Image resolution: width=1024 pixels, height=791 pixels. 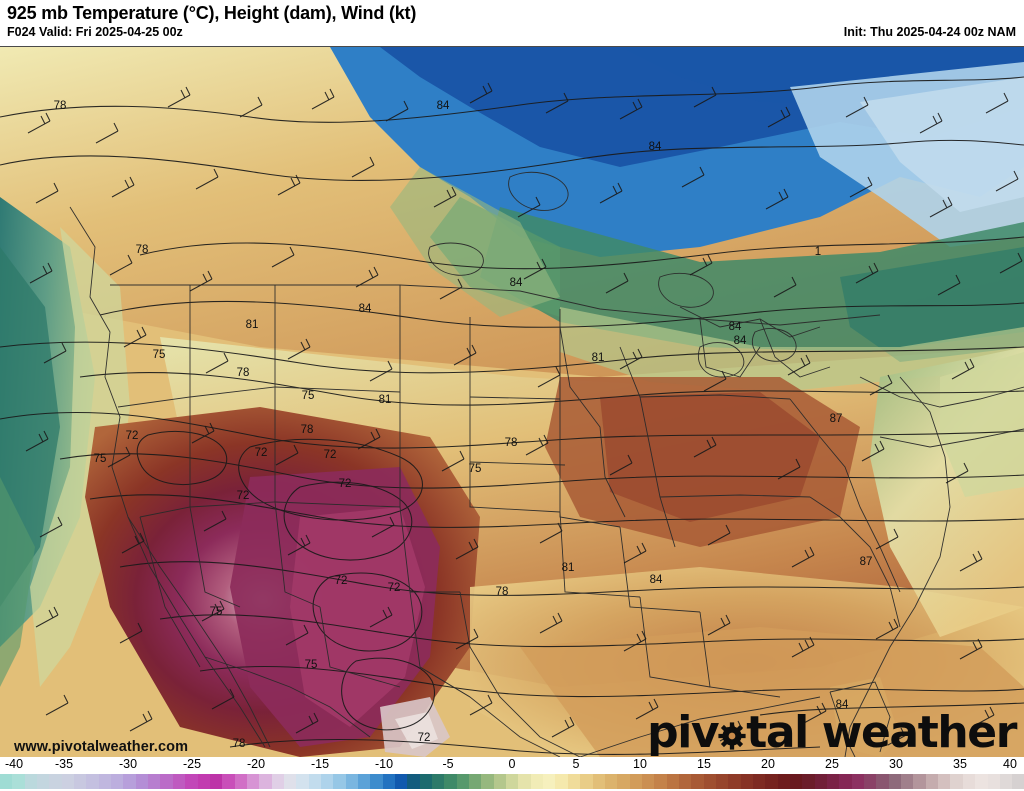 I want to click on colorbar-tick-label: -35, so click(x=64, y=764).